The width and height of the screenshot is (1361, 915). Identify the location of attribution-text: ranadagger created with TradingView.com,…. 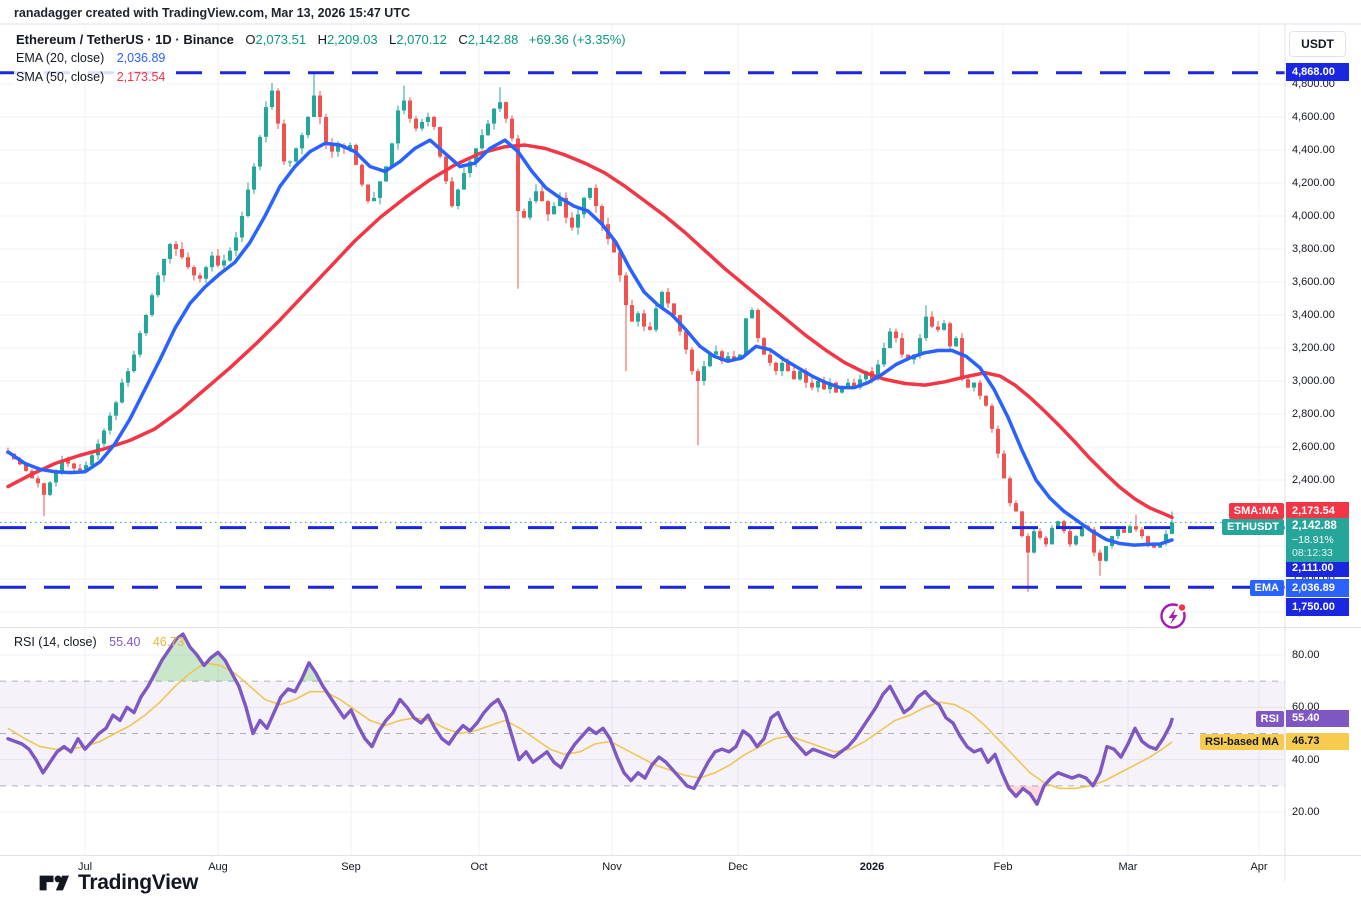
(212, 13).